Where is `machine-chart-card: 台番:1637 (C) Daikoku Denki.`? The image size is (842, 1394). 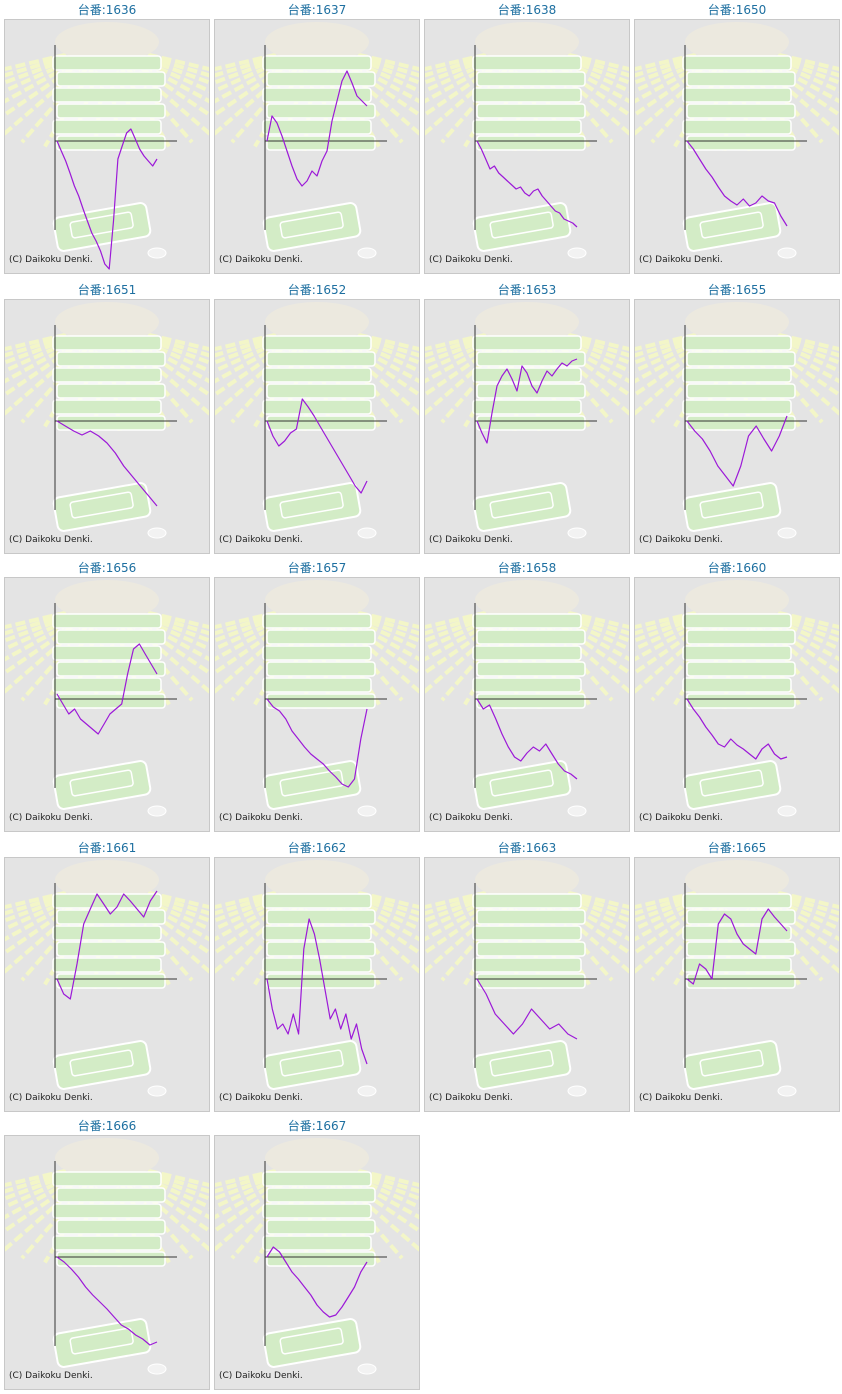
machine-chart-card: 台番:1637 (C) Daikoku Denki. is located at coordinates (317, 137).